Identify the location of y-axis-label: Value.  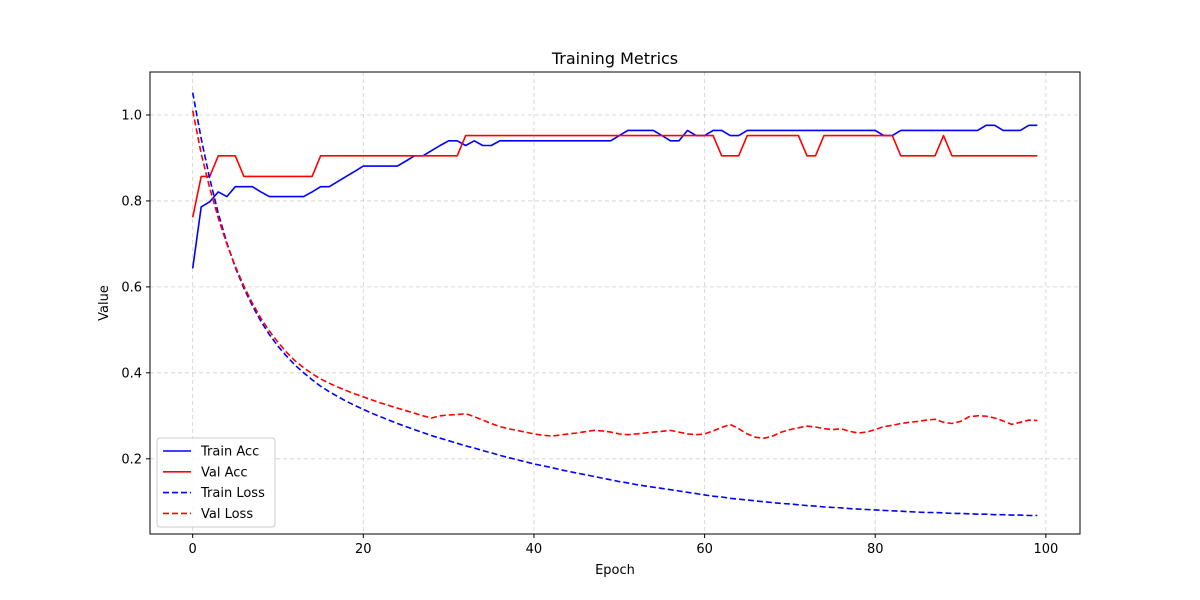
(104, 303).